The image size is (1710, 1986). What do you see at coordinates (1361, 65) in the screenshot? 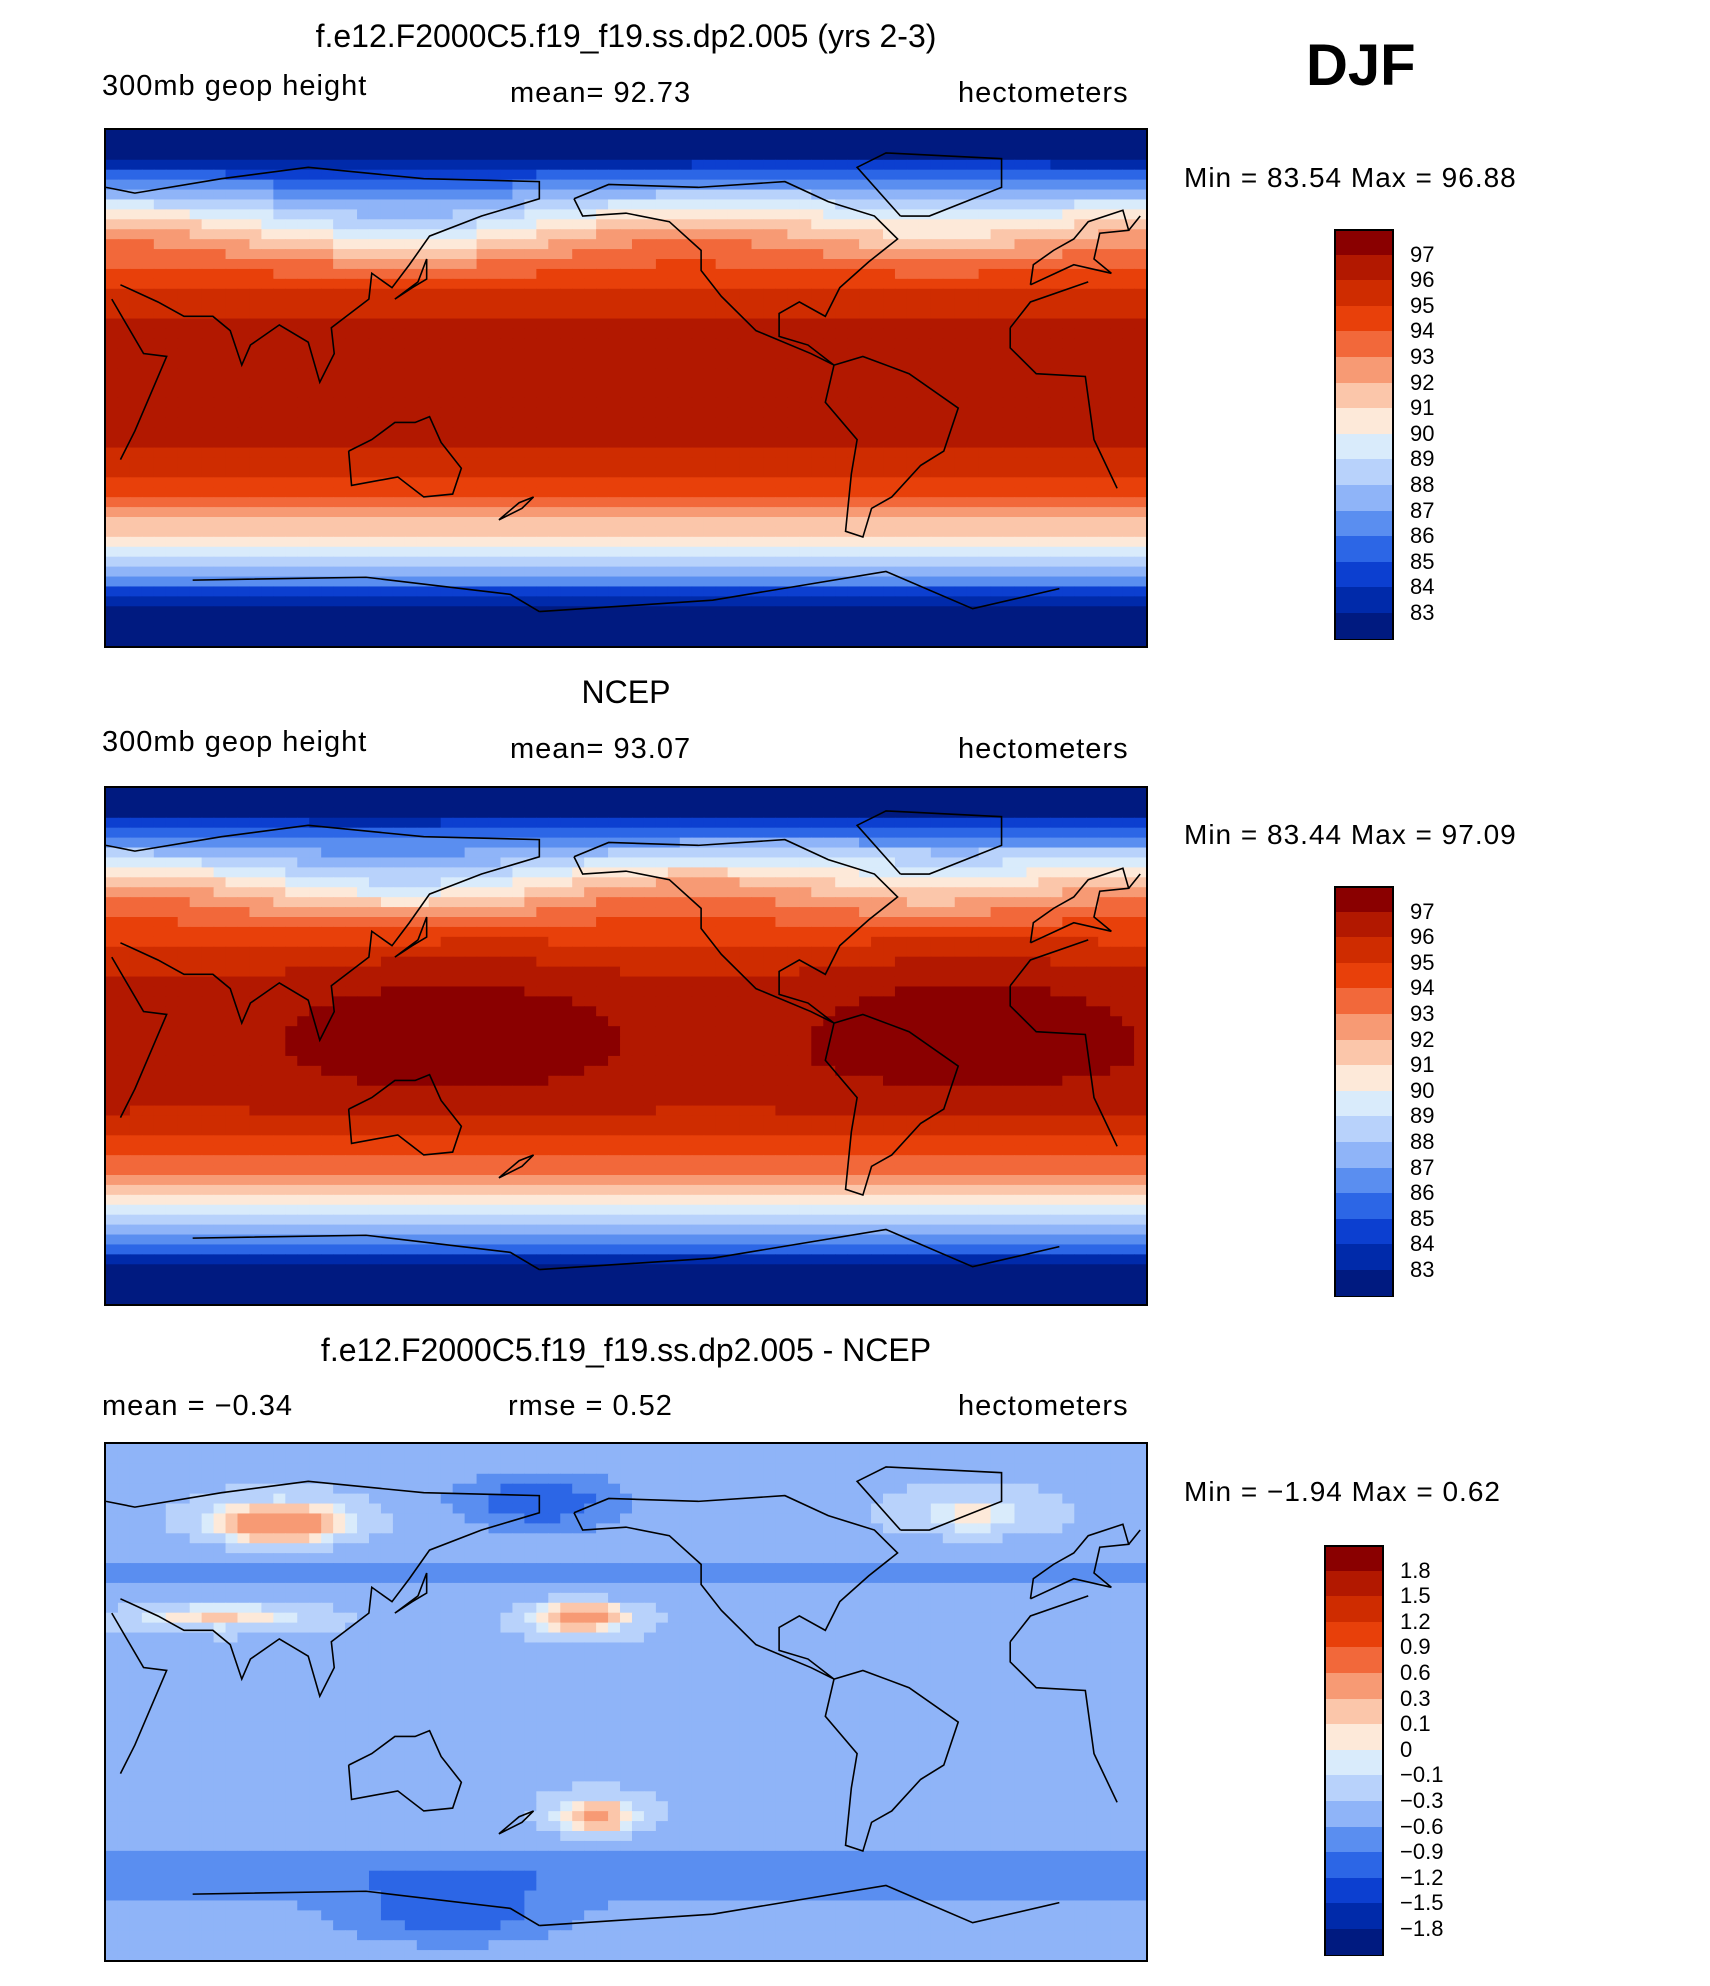
I see `season-label: DJF` at bounding box center [1361, 65].